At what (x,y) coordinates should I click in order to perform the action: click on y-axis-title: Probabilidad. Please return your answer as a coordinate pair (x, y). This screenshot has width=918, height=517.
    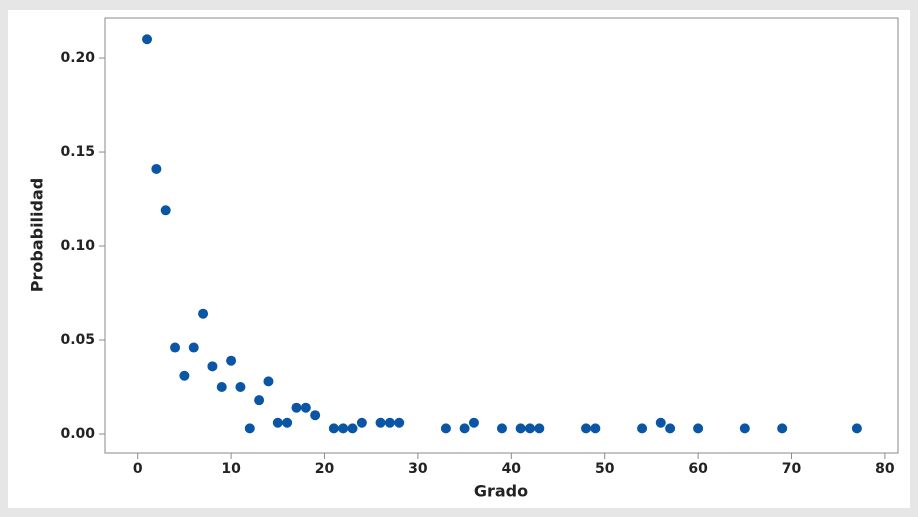
    Looking at the image, I should click on (37, 235).